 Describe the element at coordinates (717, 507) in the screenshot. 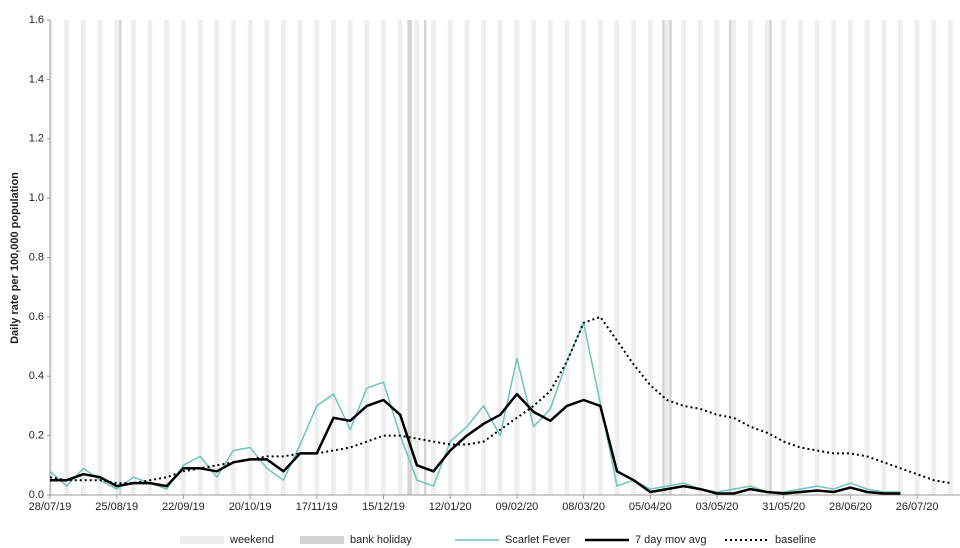

I see `x-tick-label: 03/05/20` at that location.